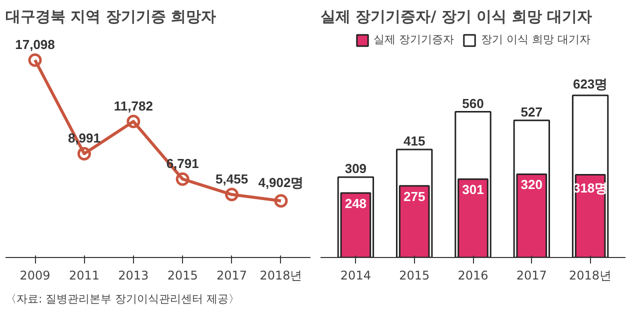 The image size is (640, 320). What do you see at coordinates (414, 39) in the screenshot?
I see `legend-label: 실제 장기기증자` at bounding box center [414, 39].